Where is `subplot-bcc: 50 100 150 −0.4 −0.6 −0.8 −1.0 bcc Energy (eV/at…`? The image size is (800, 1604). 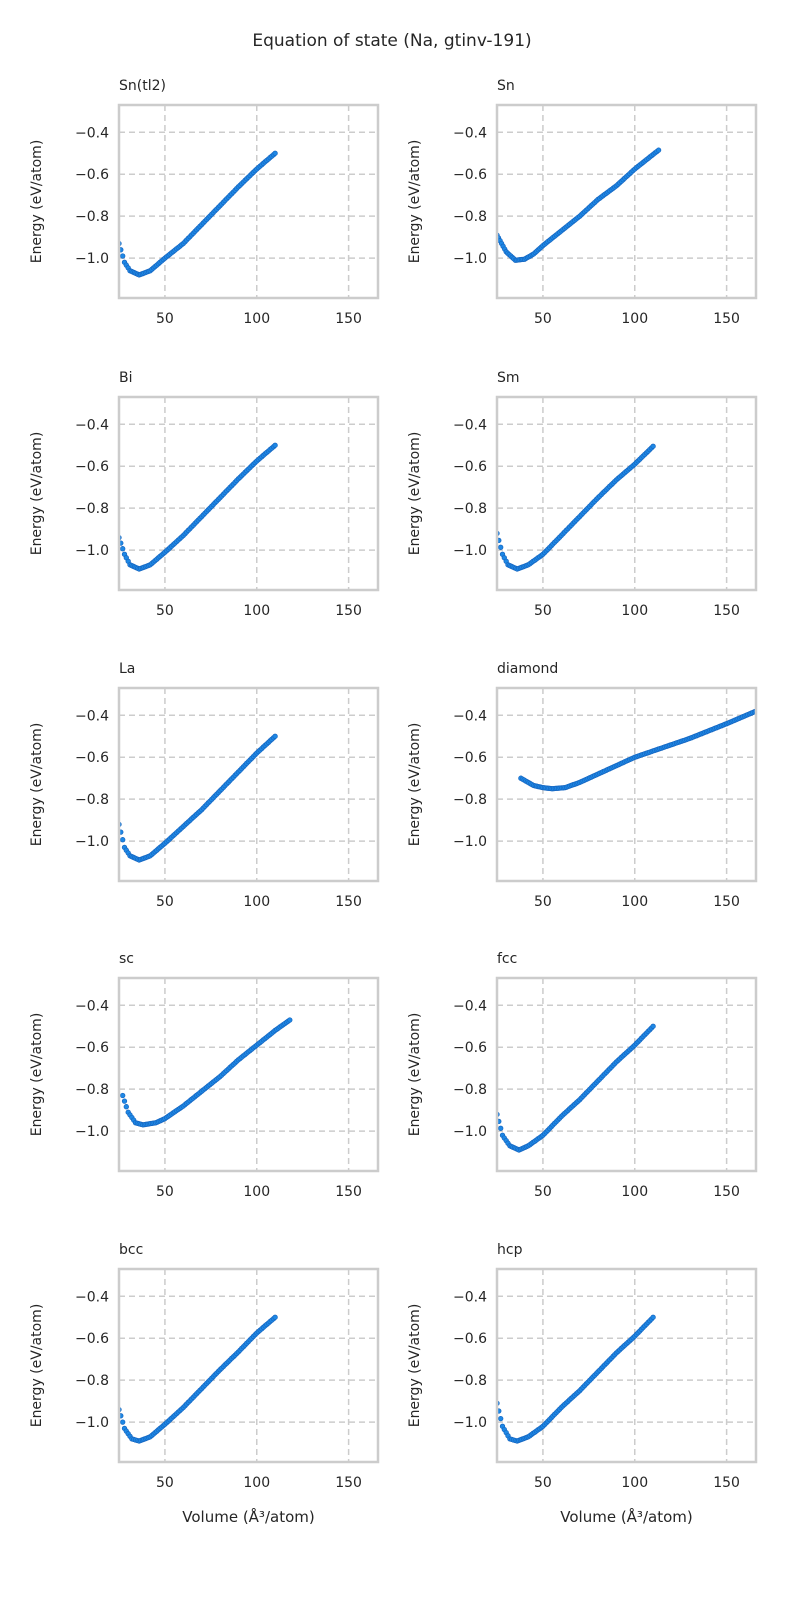
subplot-bcc: 50 100 150 −0.4 −0.6 −0.8 −1.0 bcc Energy (eV/at… is located at coordinates (204, 1384).